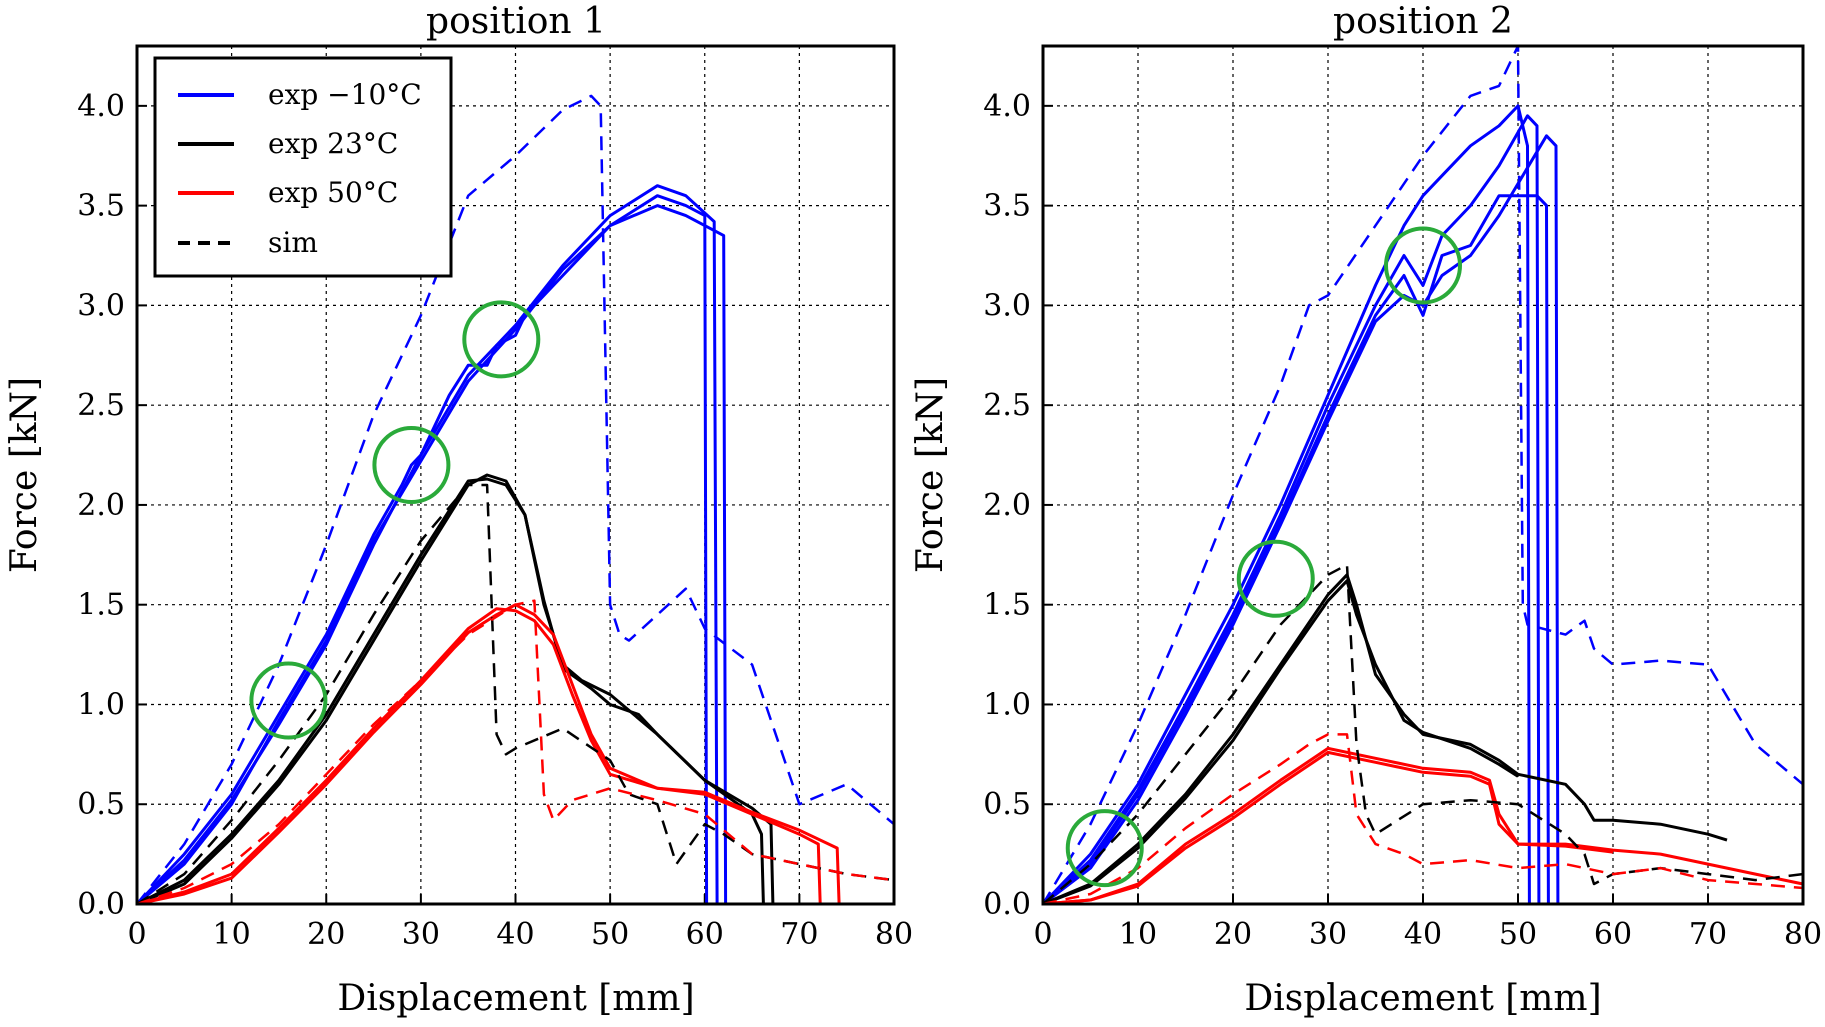 This screenshot has height=1027, width=1825. I want to click on legend-label: exp 23°C, so click(333, 143).